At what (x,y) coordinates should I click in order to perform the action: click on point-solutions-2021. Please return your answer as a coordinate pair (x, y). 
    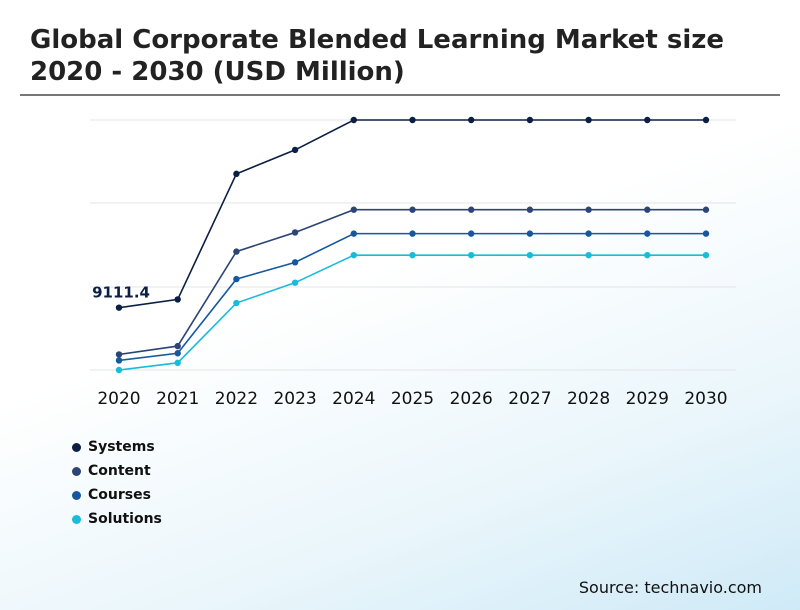
    Looking at the image, I should click on (177, 363).